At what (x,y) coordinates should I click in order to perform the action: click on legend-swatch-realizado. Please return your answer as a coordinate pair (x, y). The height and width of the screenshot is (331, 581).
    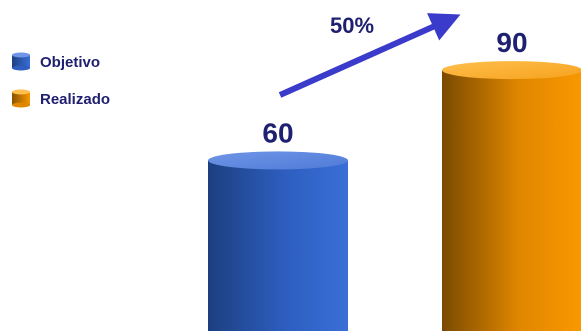
    Looking at the image, I should click on (21, 98).